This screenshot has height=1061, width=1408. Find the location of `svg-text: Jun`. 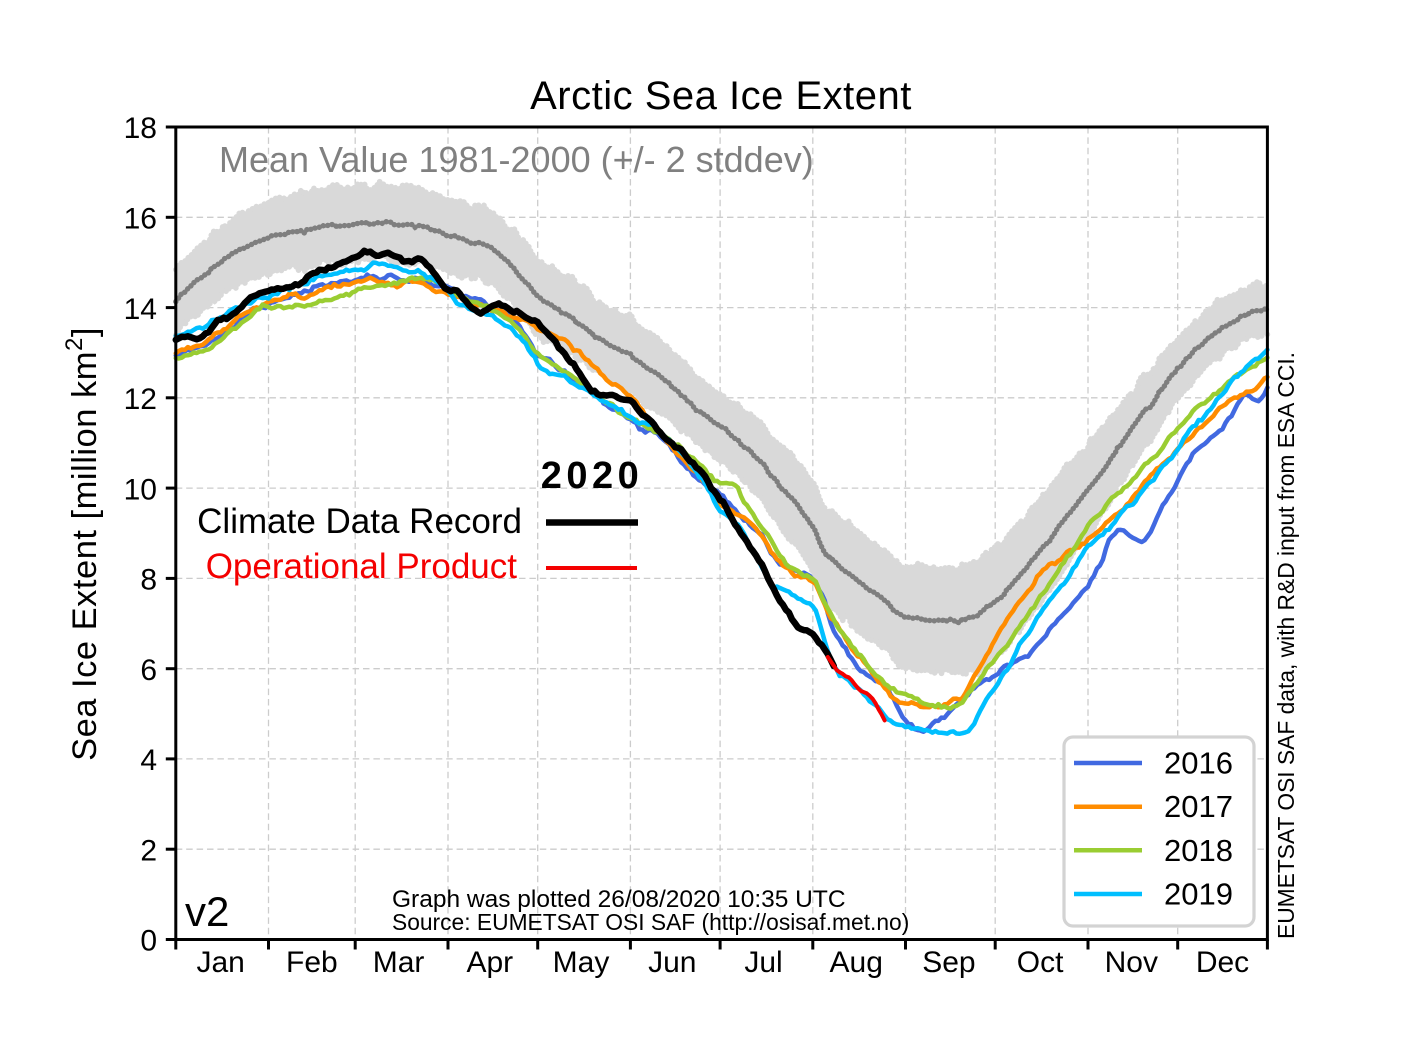

svg-text: Jun is located at coordinates (672, 962).